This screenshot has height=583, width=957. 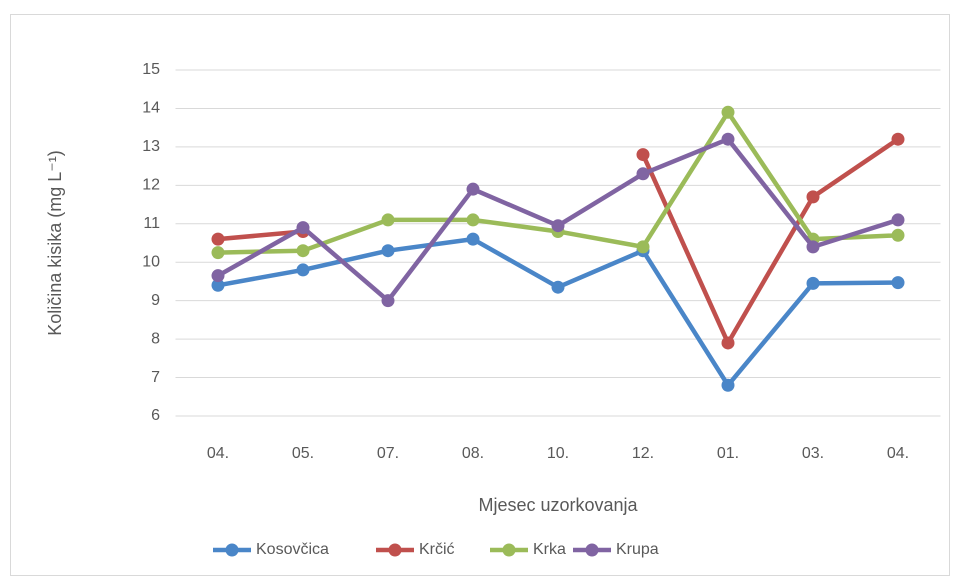 What do you see at coordinates (151, 261) in the screenshot?
I see `y-tick-label: 10` at bounding box center [151, 261].